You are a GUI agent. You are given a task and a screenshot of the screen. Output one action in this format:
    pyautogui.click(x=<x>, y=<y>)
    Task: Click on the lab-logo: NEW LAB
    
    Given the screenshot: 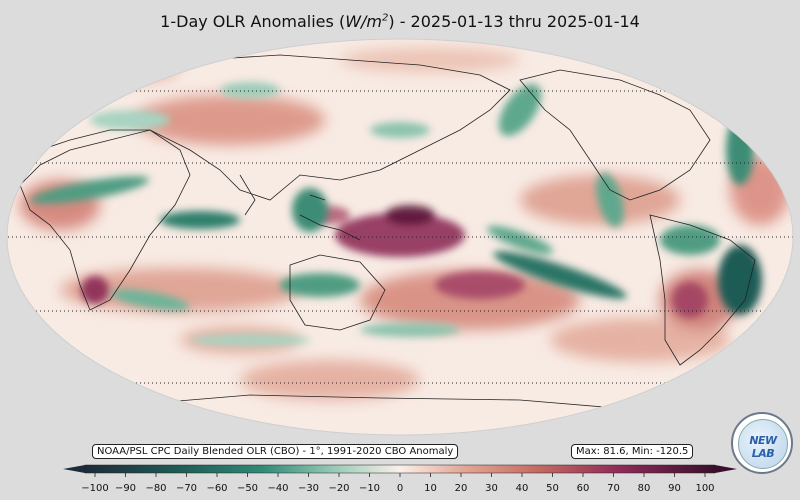 What is the action you would take?
    pyautogui.click(x=762, y=443)
    